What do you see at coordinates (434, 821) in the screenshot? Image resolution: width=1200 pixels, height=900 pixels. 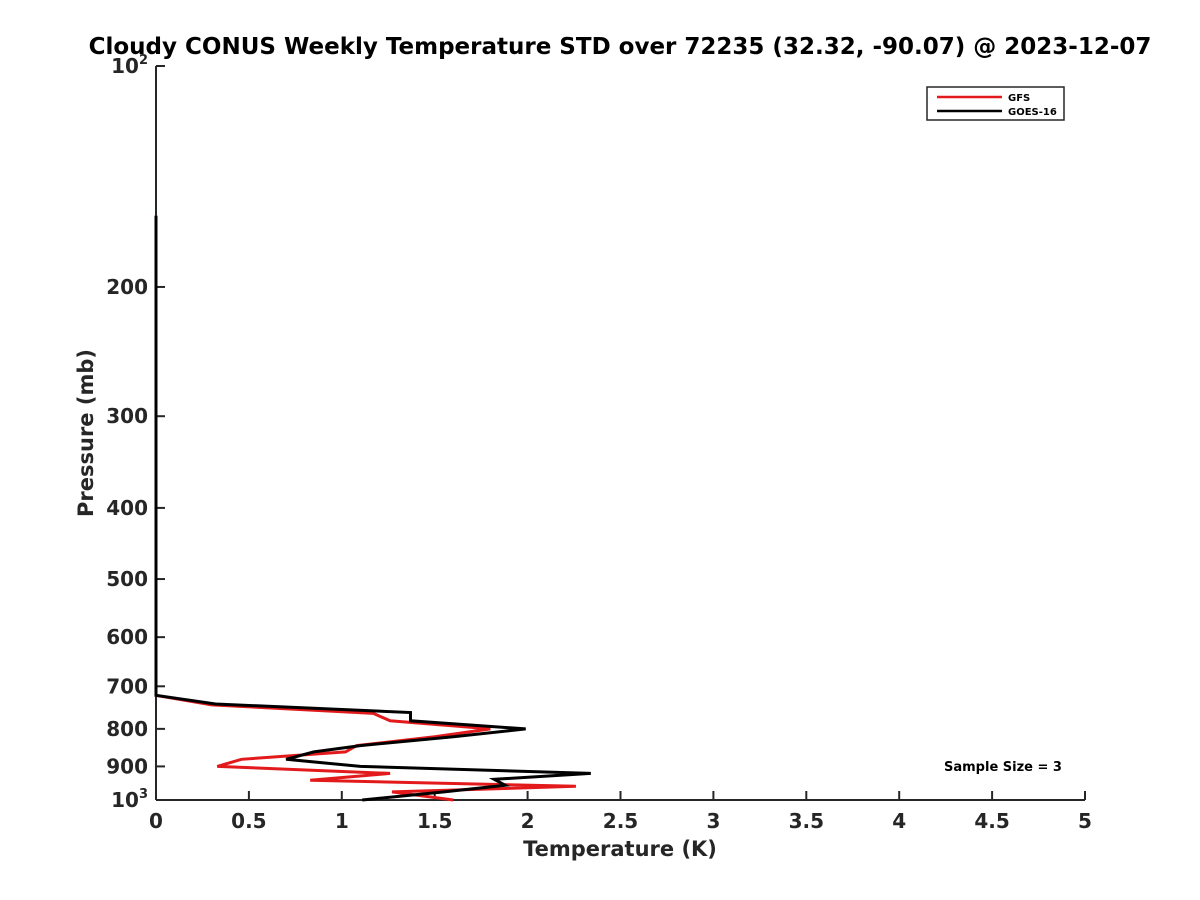 I see `x-tick-label: 1.5` at bounding box center [434, 821].